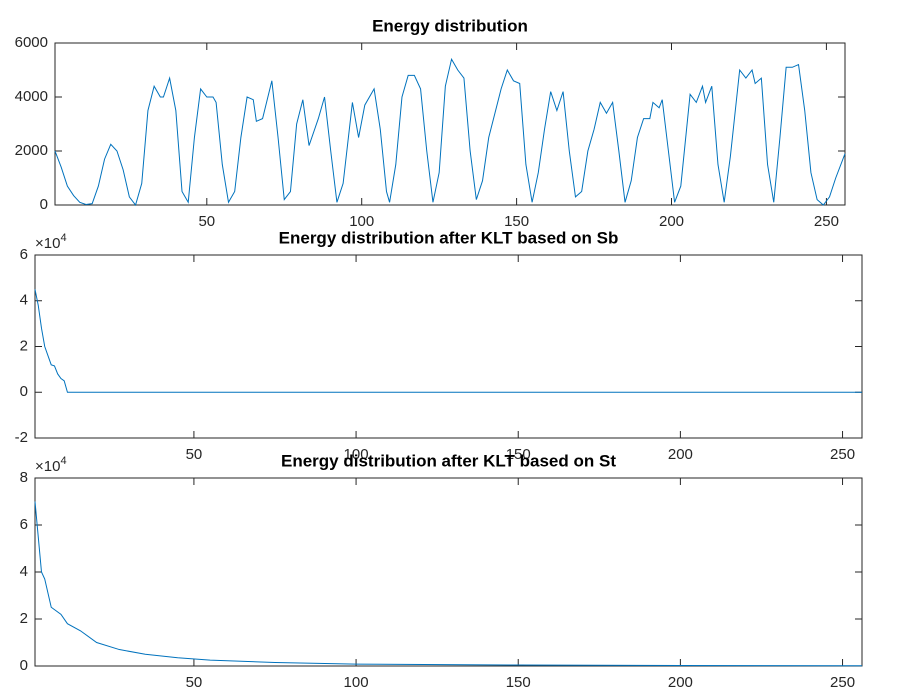 This screenshot has height=694, width=900. I want to click on y-tick-label: 8, so click(24, 477).